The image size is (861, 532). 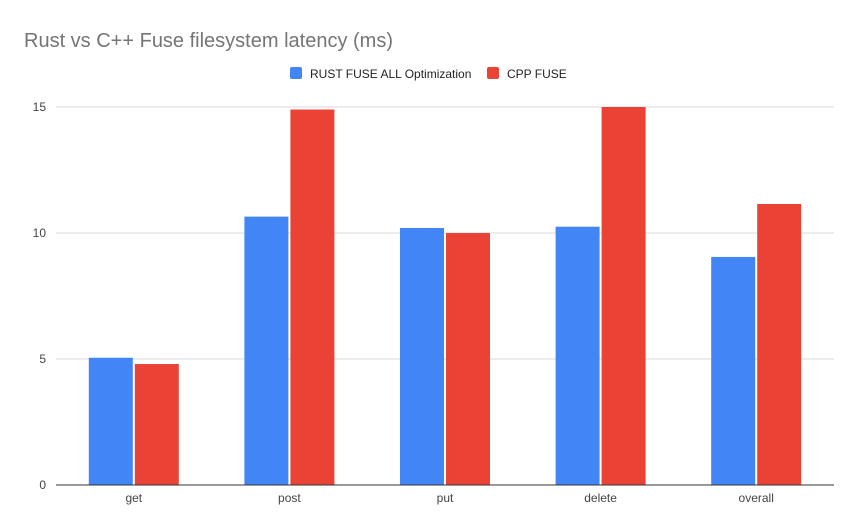 I want to click on chart-title: Rust vs C++ Fuse filesystem latency (ms), so click(x=208, y=41).